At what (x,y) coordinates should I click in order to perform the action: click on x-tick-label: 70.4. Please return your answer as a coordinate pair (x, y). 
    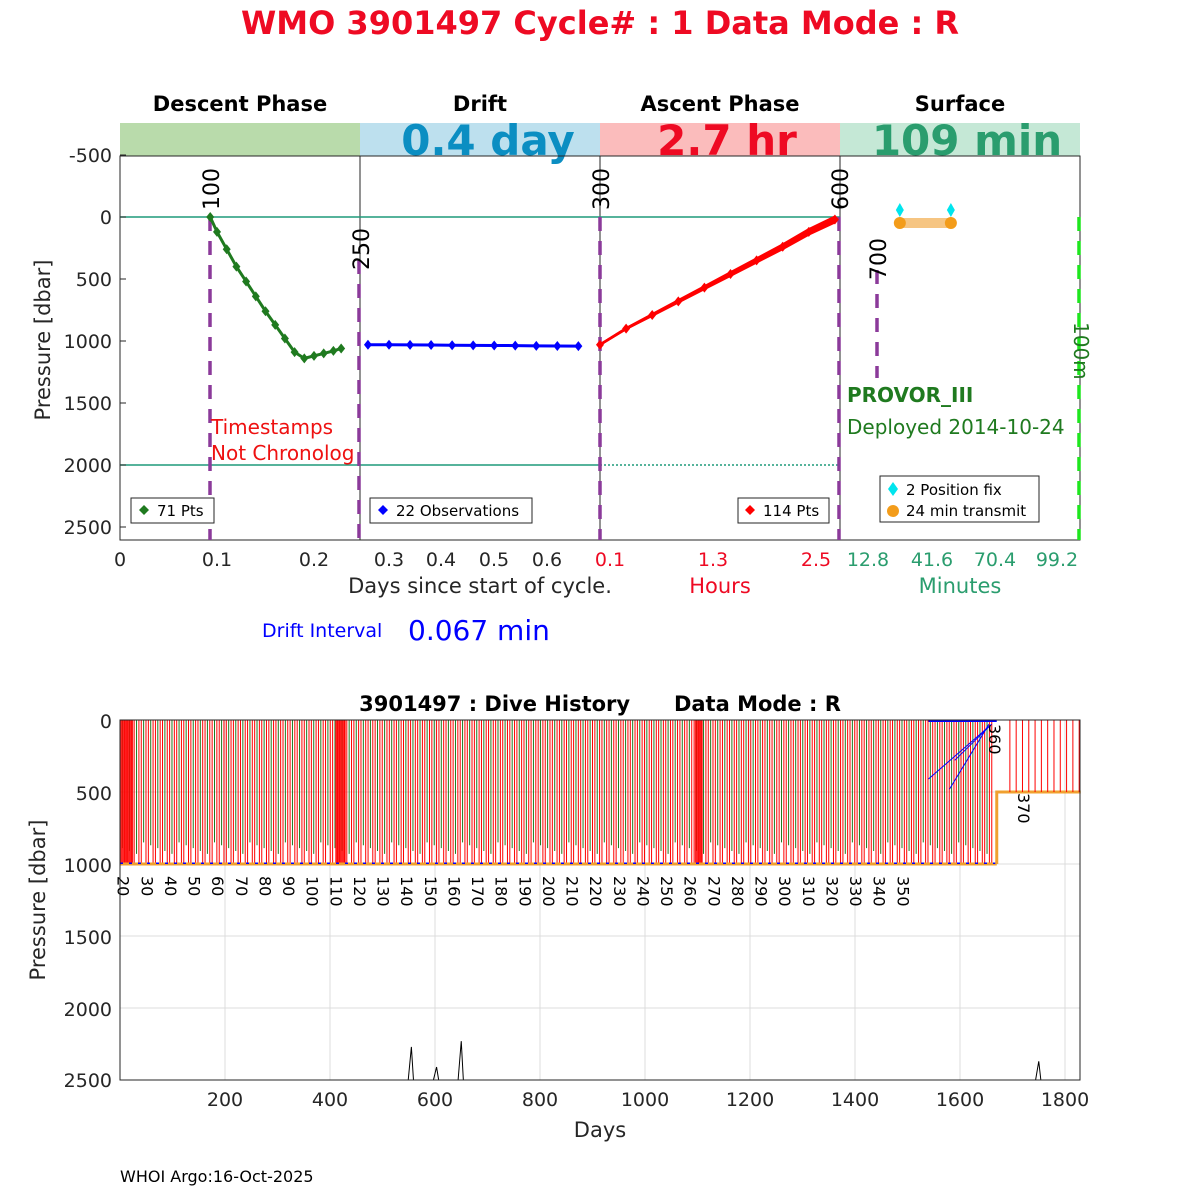
    Looking at the image, I should click on (995, 560).